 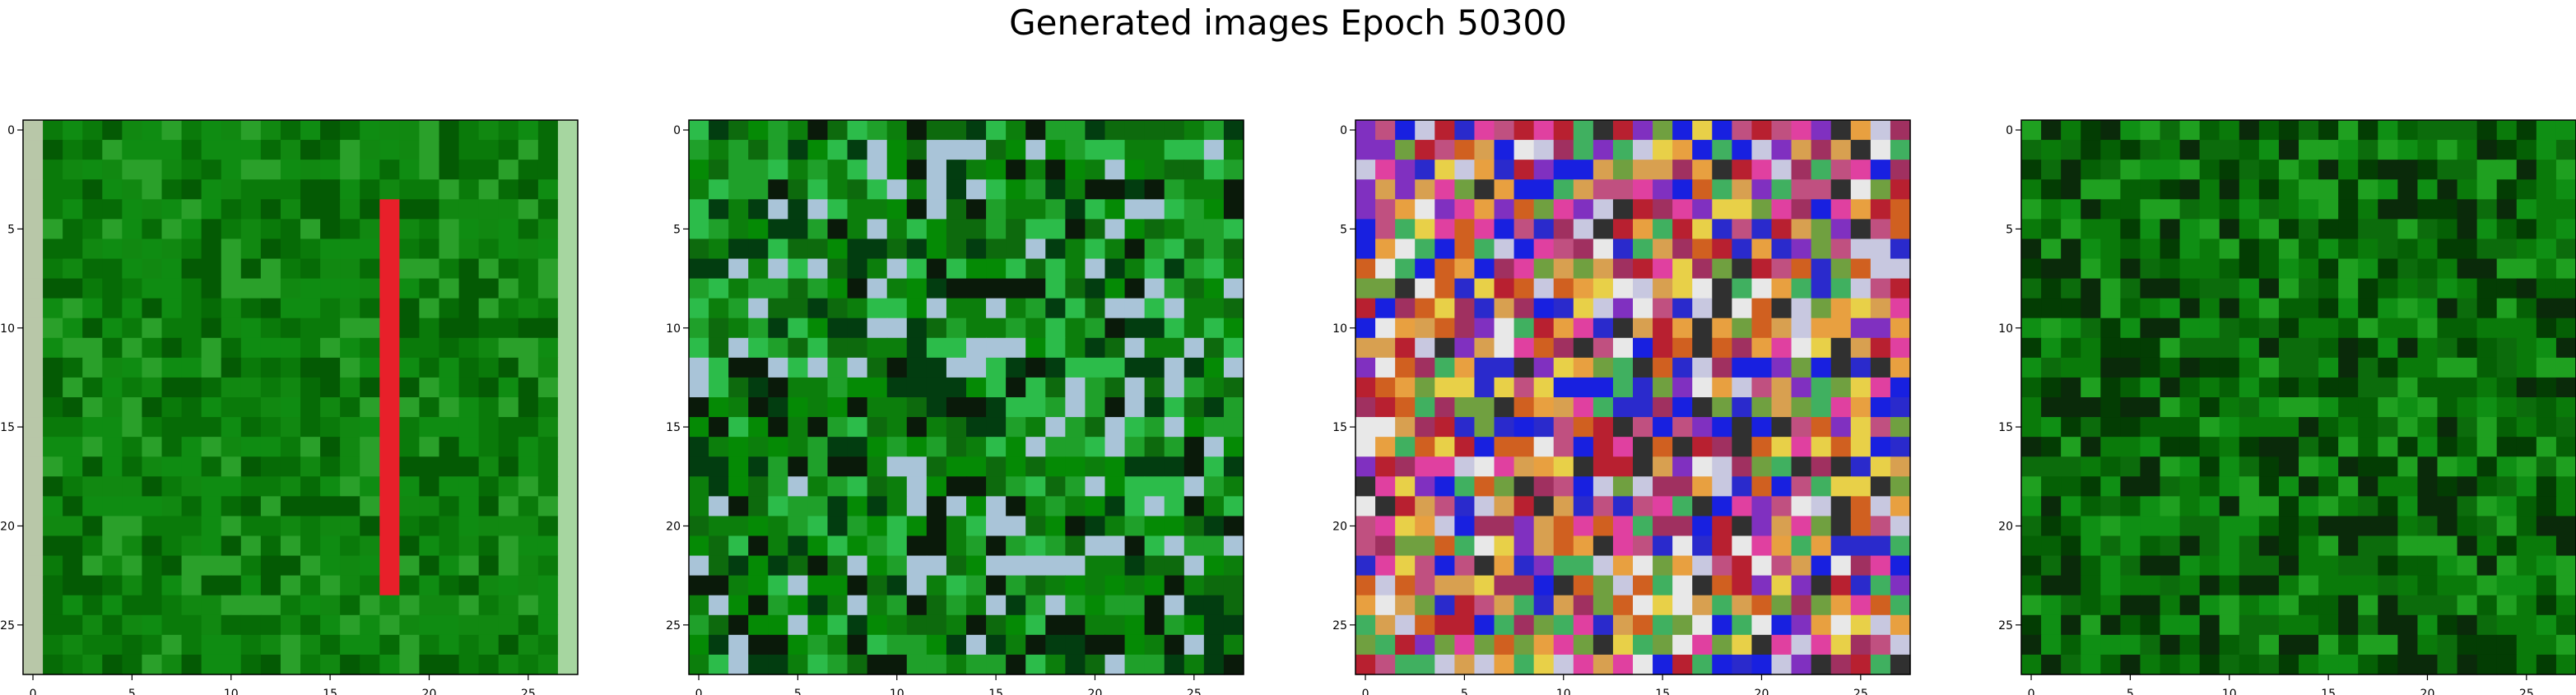 What do you see at coordinates (7, 625) in the screenshot?
I see `y-tick-label: 25` at bounding box center [7, 625].